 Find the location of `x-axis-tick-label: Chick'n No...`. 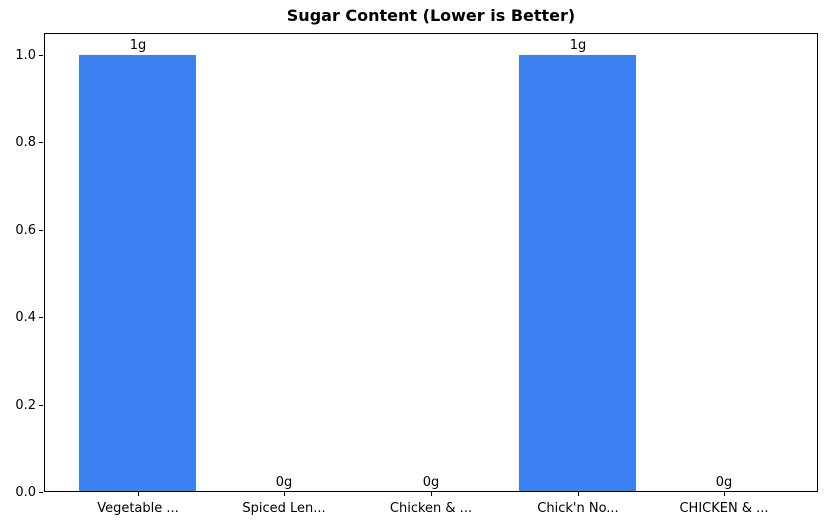

x-axis-tick-label: Chick'n No... is located at coordinates (578, 508).